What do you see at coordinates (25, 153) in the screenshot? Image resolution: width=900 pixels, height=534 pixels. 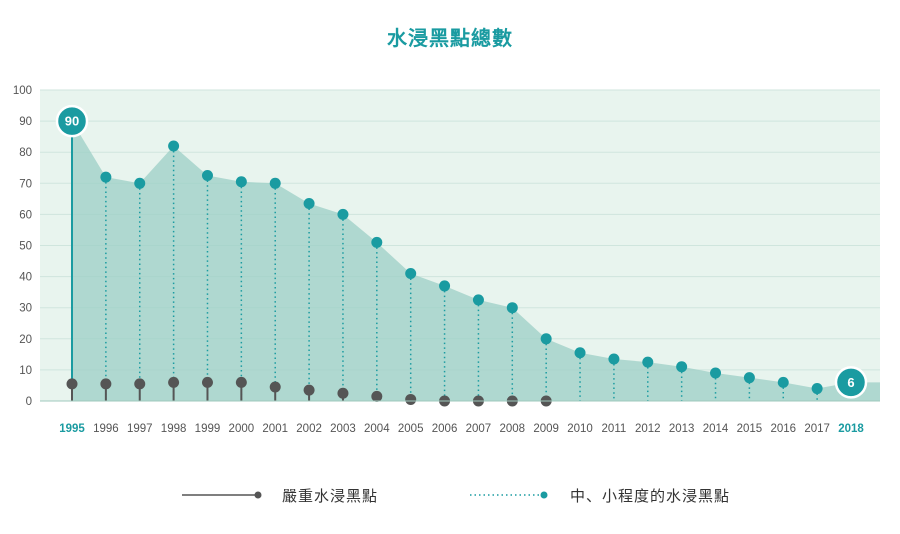 I see `y-tick-label-80: 80` at bounding box center [25, 153].